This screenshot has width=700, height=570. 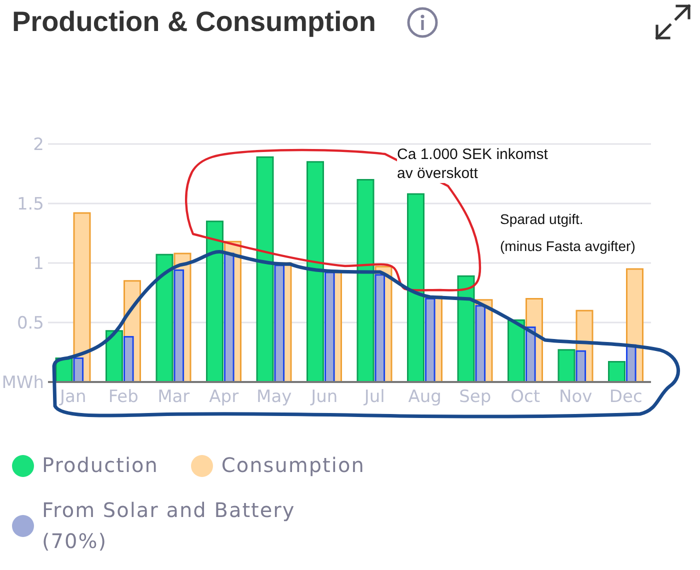 I want to click on y-tick-label: MWh, so click(x=23, y=383).